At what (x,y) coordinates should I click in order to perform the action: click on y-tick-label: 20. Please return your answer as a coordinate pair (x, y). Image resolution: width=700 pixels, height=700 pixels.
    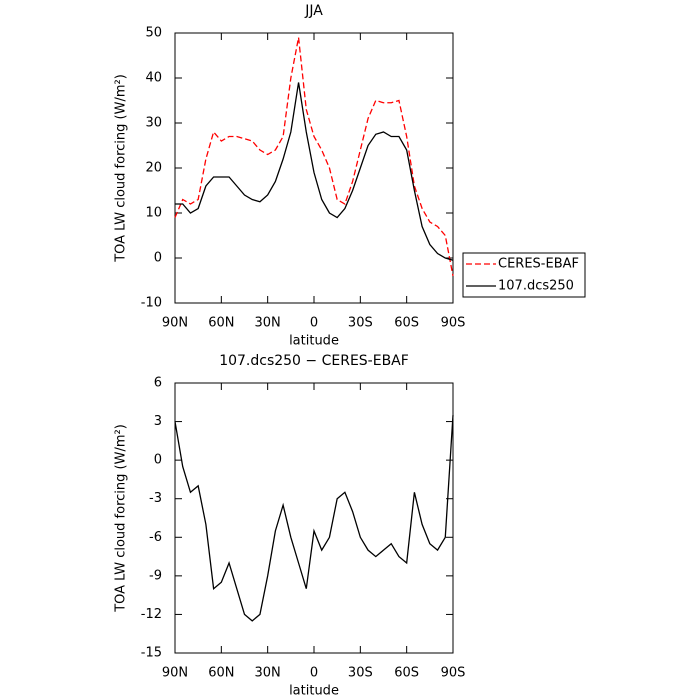
    Looking at the image, I should click on (153, 168).